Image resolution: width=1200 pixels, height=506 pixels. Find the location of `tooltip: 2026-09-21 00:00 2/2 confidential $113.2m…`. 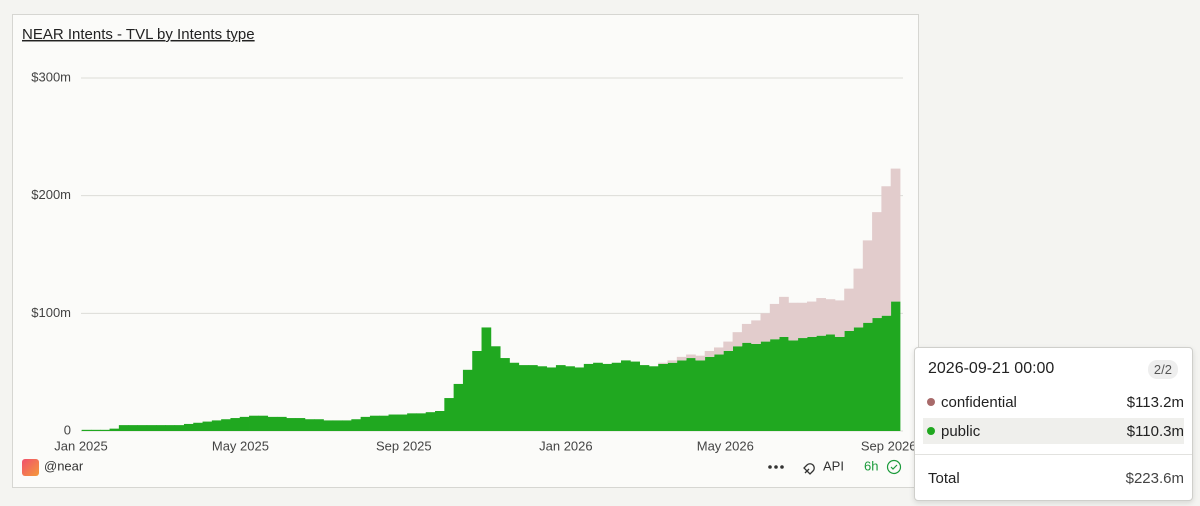

tooltip: 2026-09-21 00:00 2/2 confidential $113.2m… is located at coordinates (1053, 424).